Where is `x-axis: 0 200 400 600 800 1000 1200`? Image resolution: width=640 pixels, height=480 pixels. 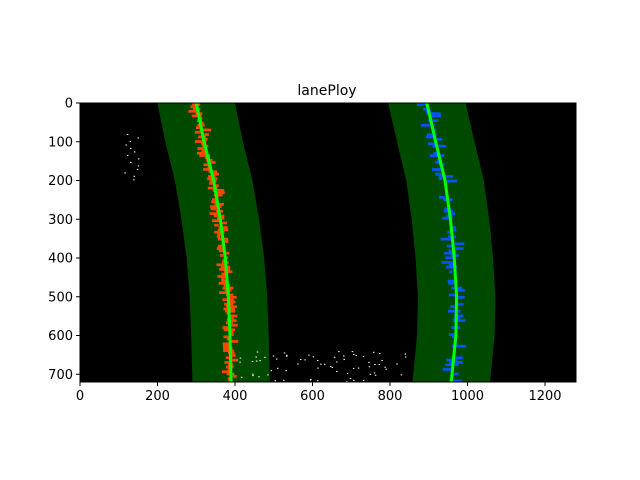
x-axis: 0 200 400 600 800 1000 1200 is located at coordinates (319, 393).